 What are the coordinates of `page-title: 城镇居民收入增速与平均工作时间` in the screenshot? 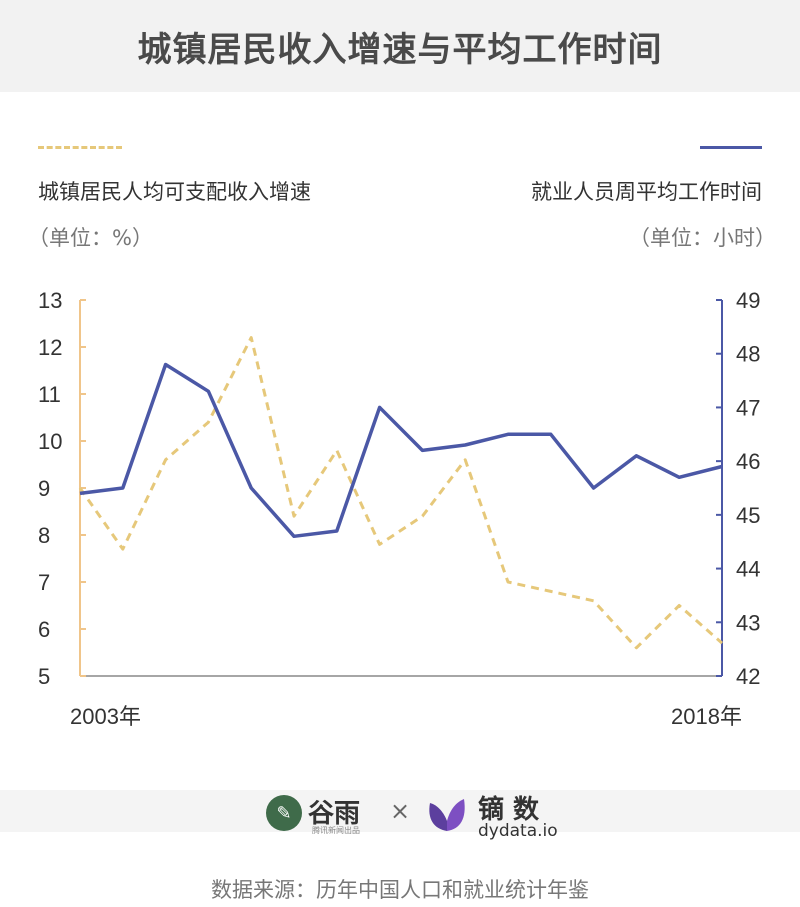 It's located at (400, 49).